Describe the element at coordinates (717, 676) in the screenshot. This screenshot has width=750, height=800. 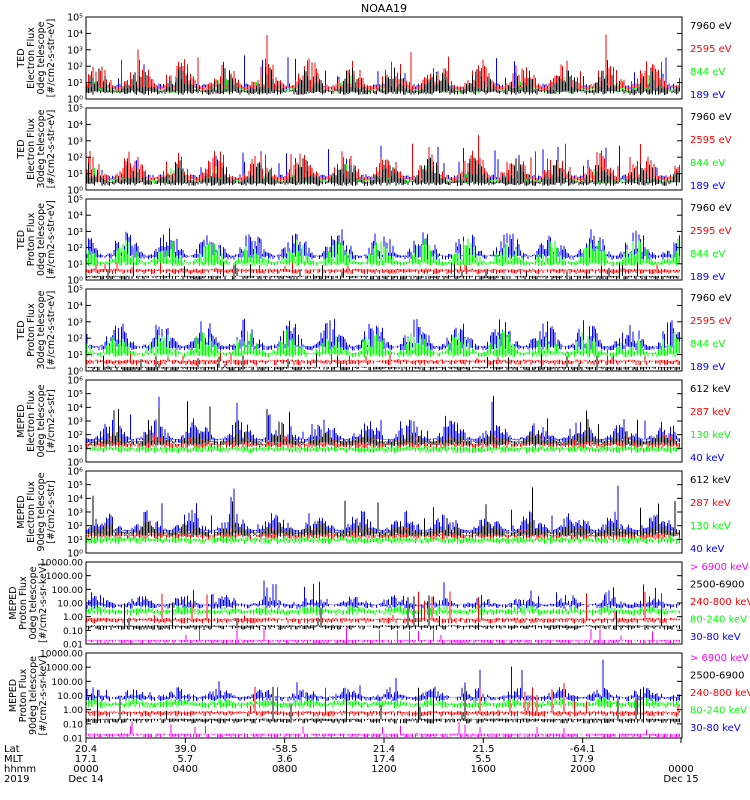
I see `legend-entry: 2500-6900` at that location.